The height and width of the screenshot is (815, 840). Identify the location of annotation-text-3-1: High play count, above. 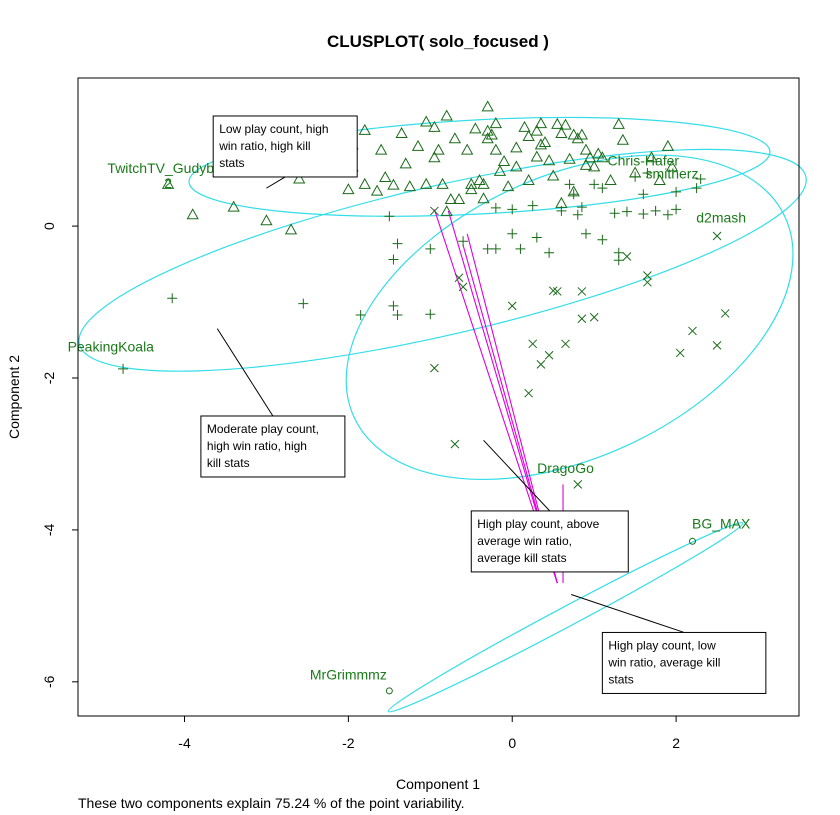
(538, 524).